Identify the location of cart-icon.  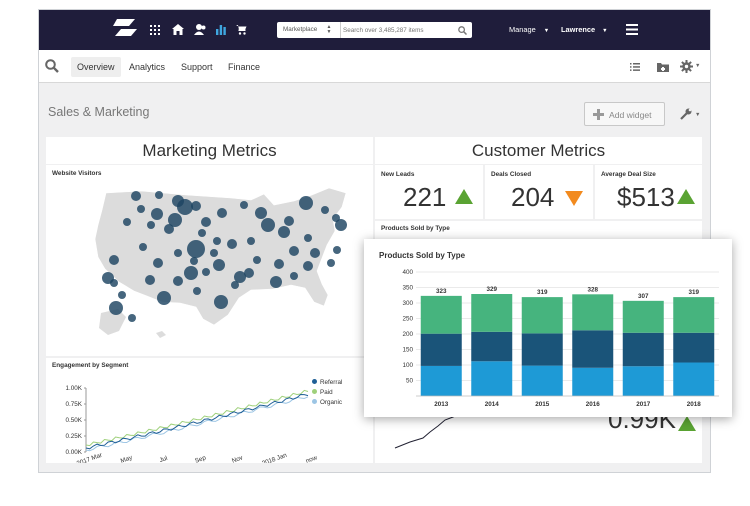
(241, 30).